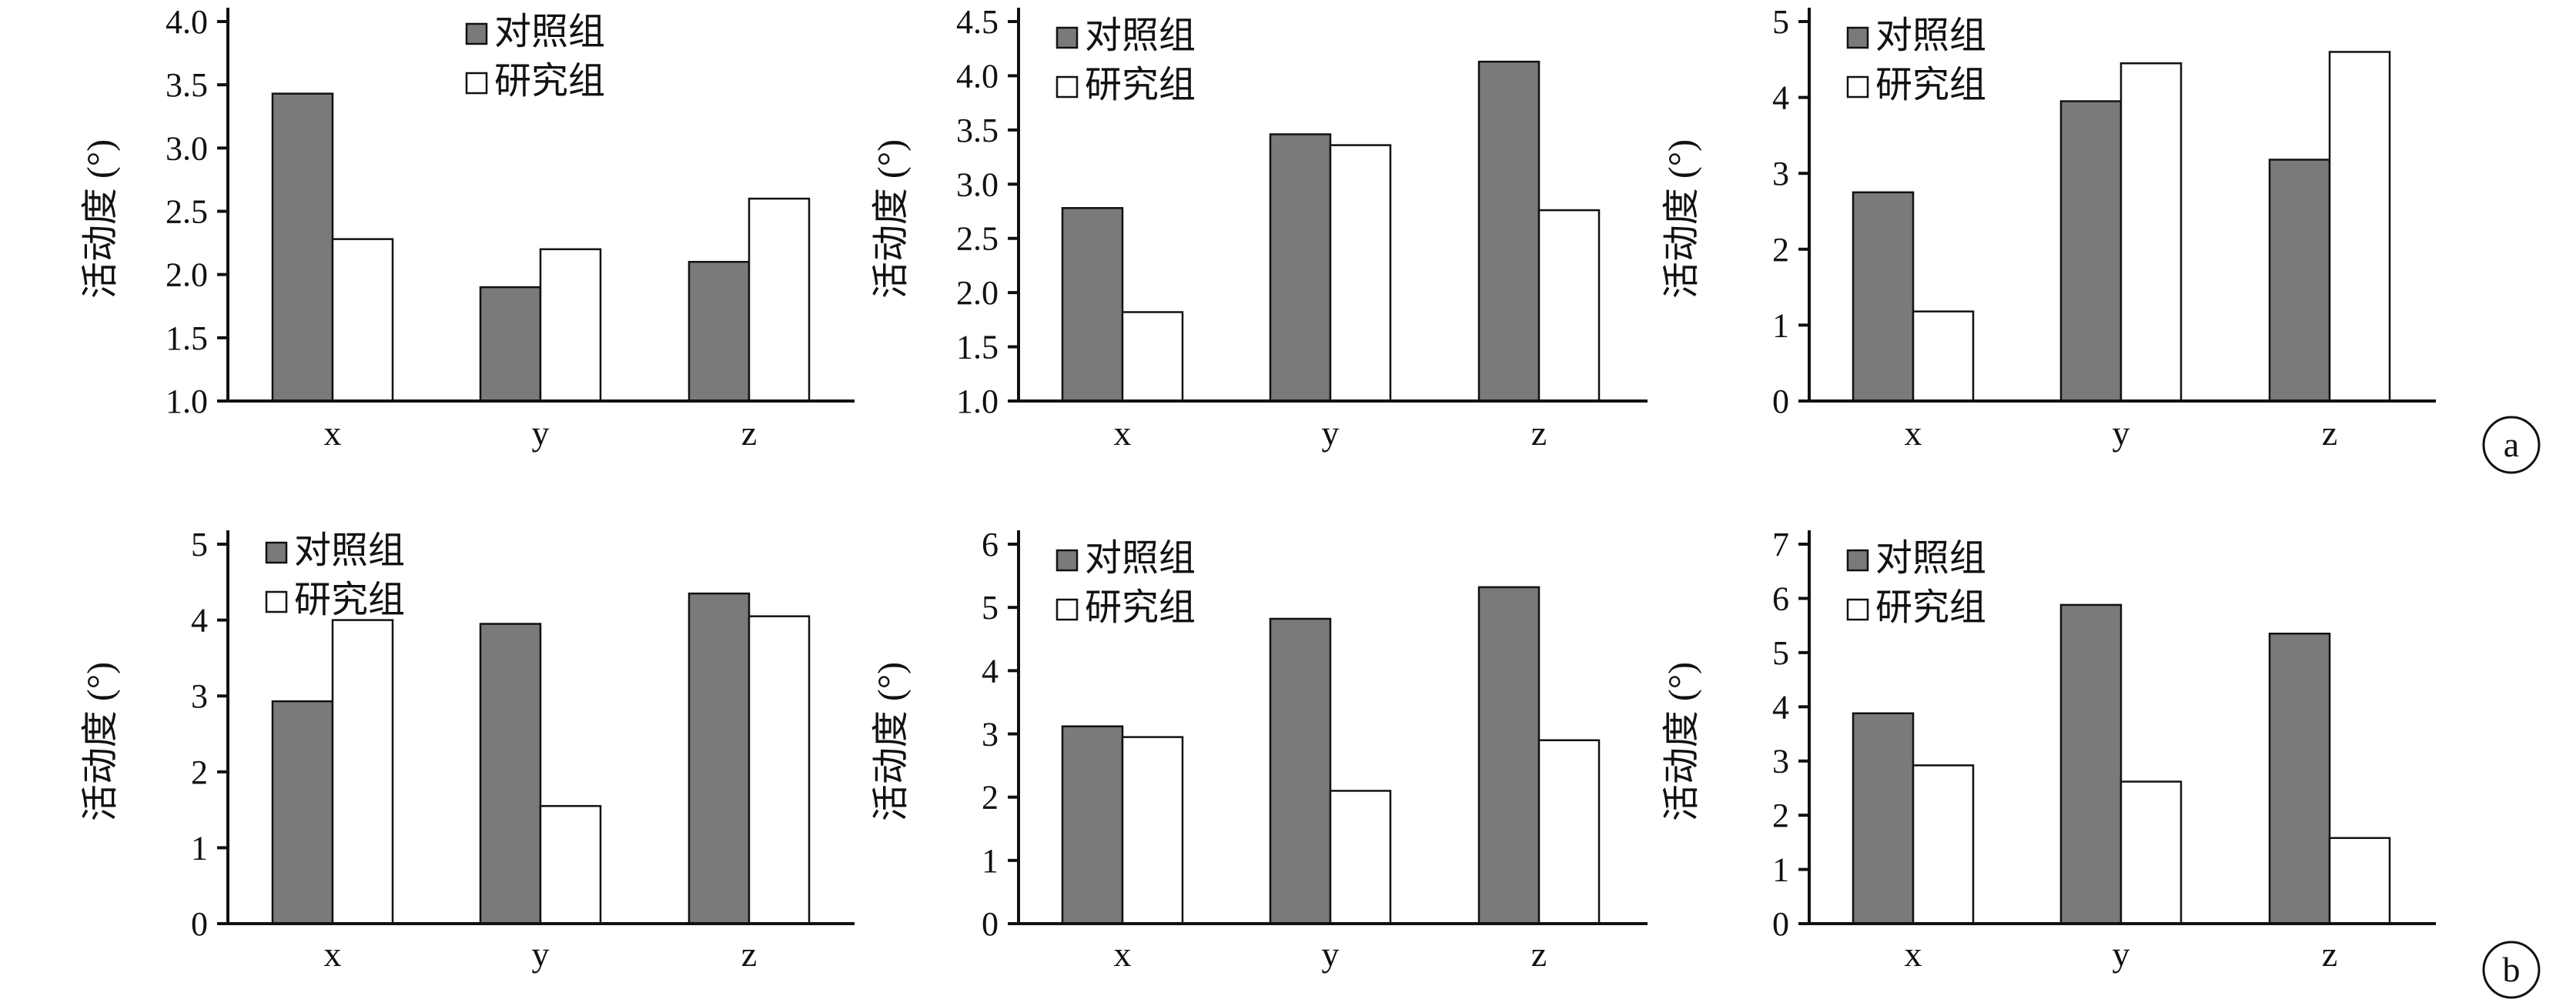 The height and width of the screenshot is (1006, 2576). Describe the element at coordinates (977, 293) in the screenshot. I see `y-tick-label: 2.0` at that location.